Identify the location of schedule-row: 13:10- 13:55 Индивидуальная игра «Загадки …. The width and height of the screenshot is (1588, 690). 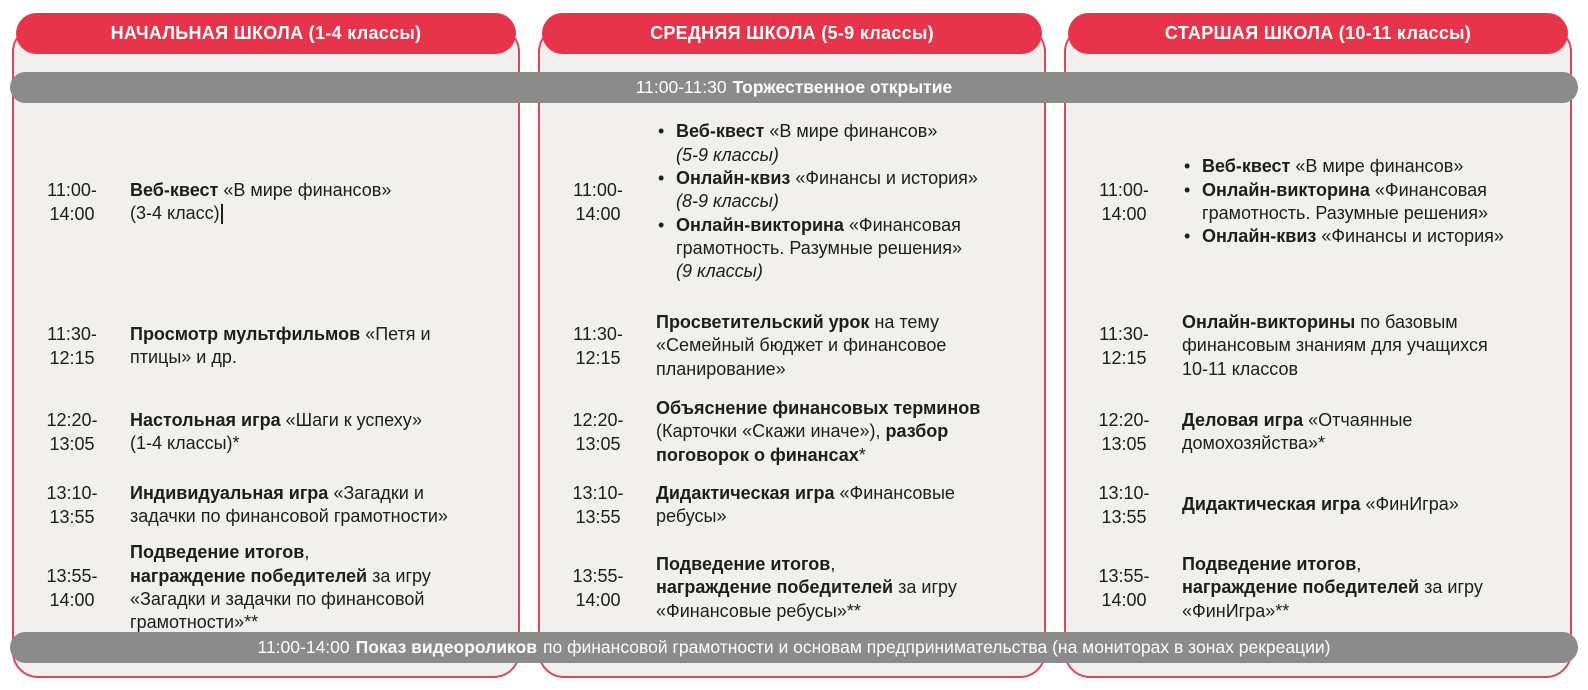
(263, 505).